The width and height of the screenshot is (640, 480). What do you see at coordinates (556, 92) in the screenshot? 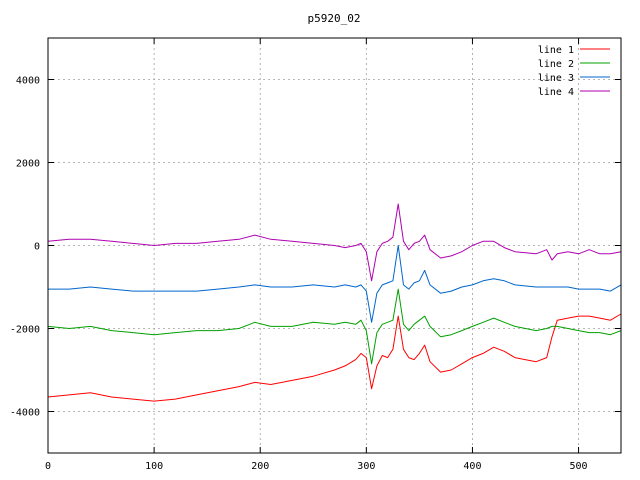
I see `legend-label: line 4` at bounding box center [556, 92].